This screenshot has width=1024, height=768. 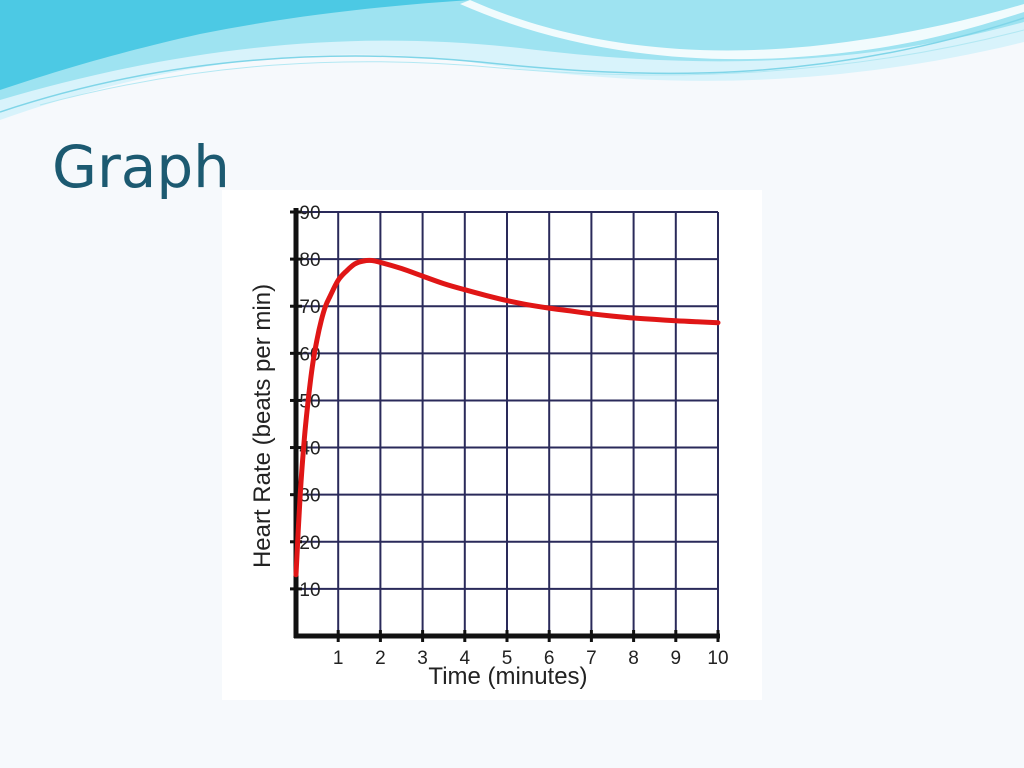 I want to click on wave-mid, so click(x=512, y=50).